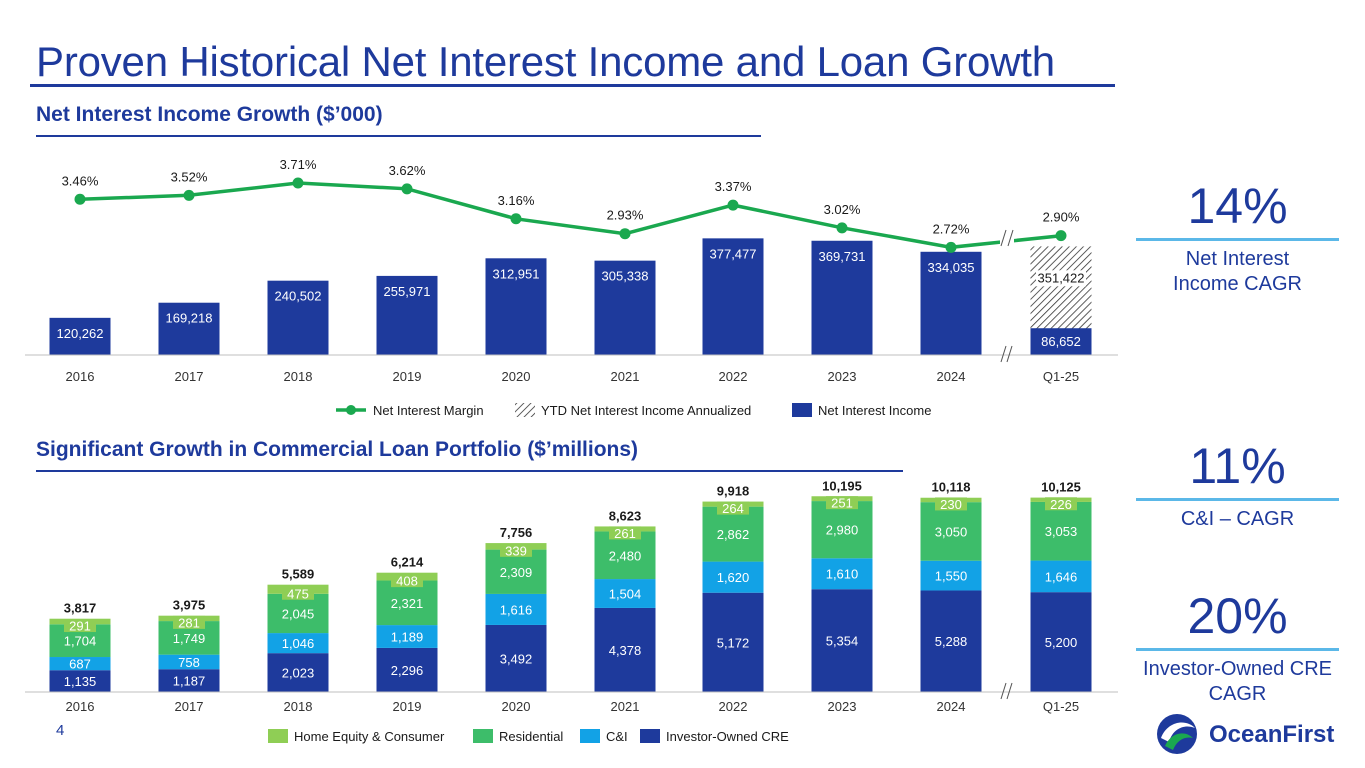  Describe the element at coordinates (398, 136) in the screenshot. I see `nii-title-rule` at that location.